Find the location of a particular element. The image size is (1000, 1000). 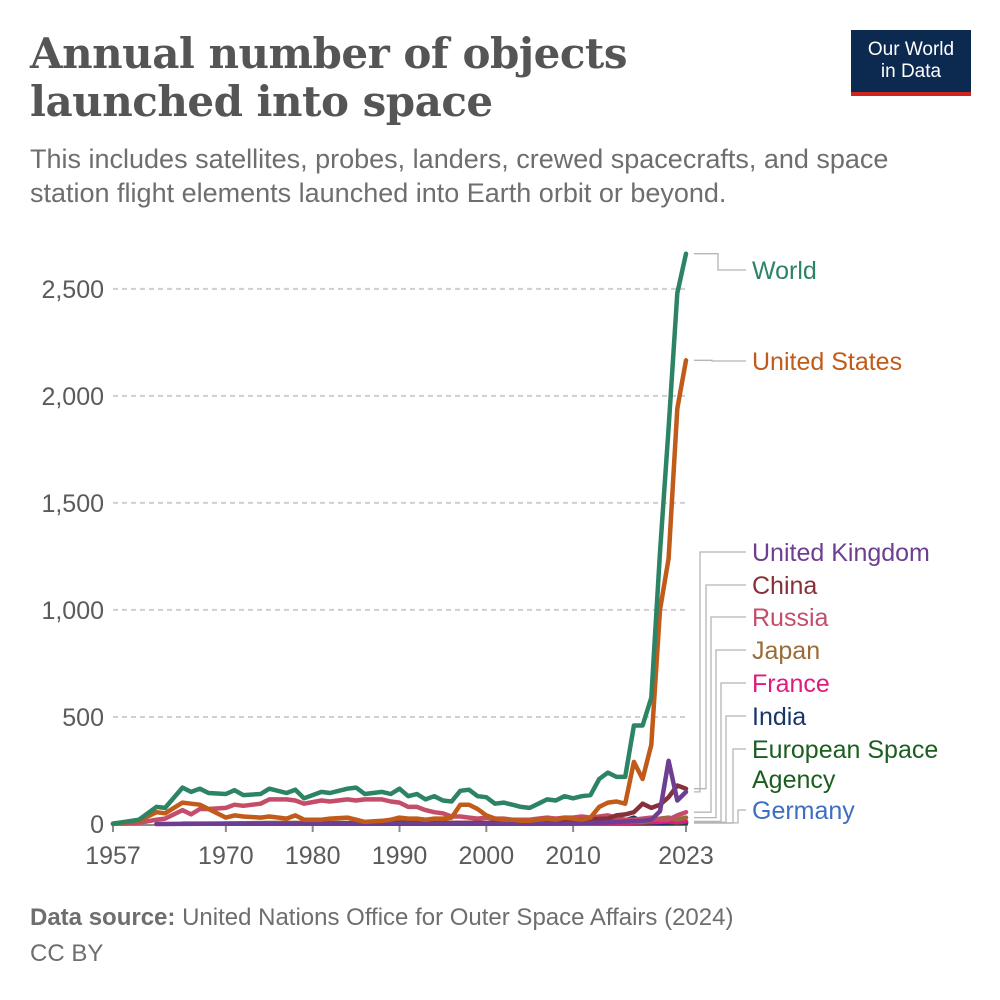

series-label-russia: Russia is located at coordinates (790, 618).